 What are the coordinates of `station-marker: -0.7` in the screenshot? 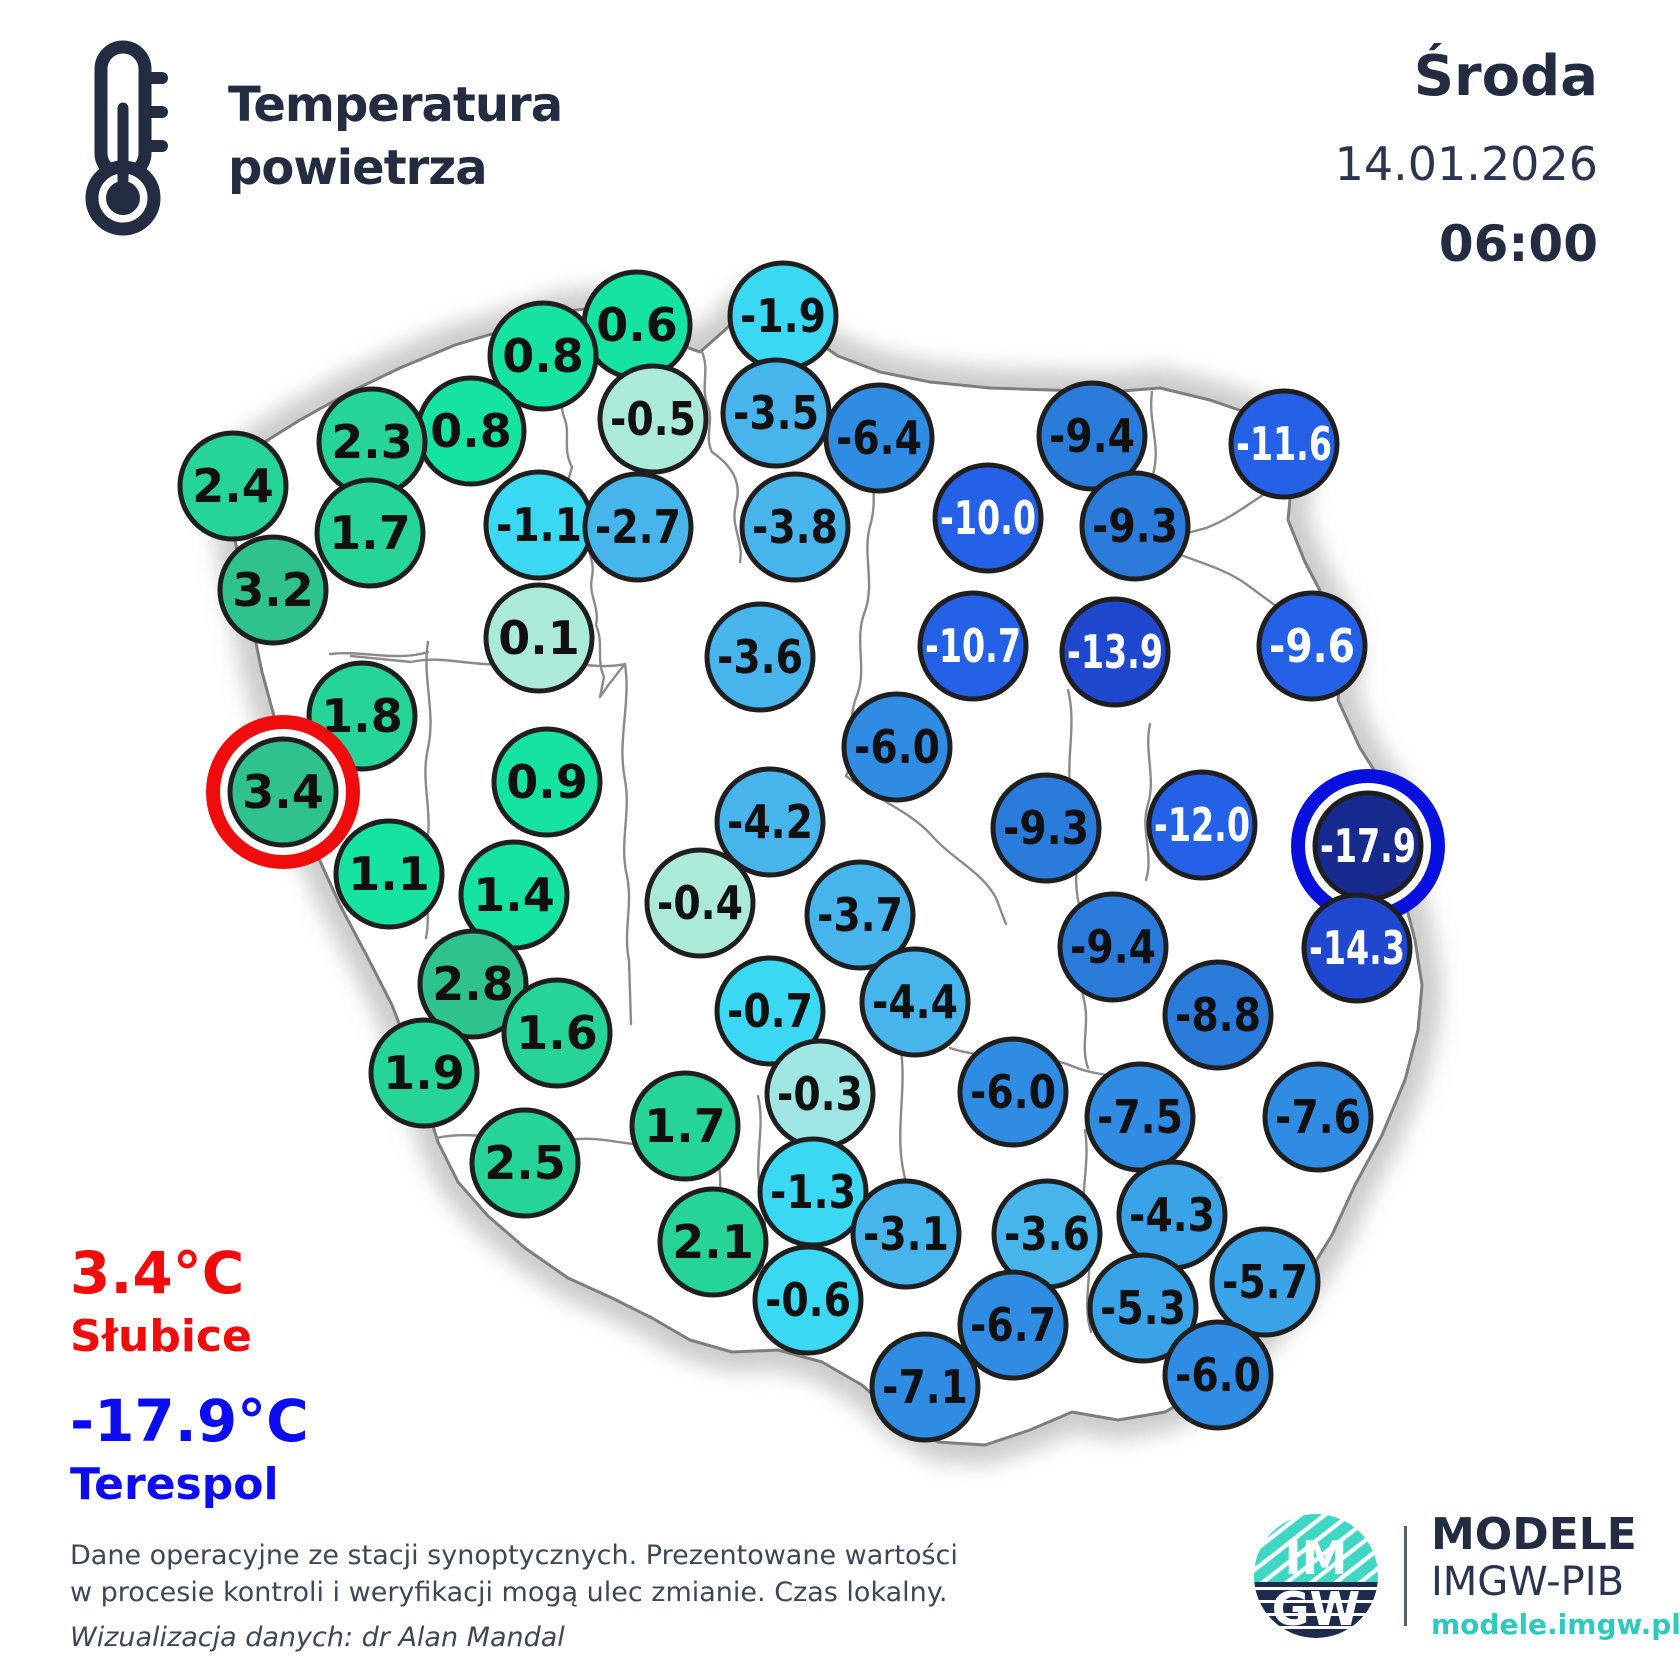 It's located at (770, 1011).